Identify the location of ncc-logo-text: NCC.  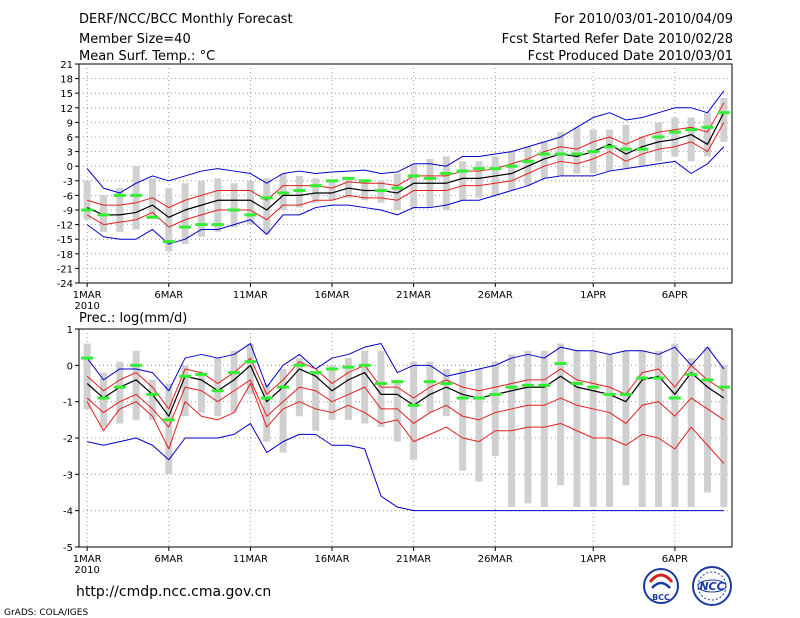
(711, 586).